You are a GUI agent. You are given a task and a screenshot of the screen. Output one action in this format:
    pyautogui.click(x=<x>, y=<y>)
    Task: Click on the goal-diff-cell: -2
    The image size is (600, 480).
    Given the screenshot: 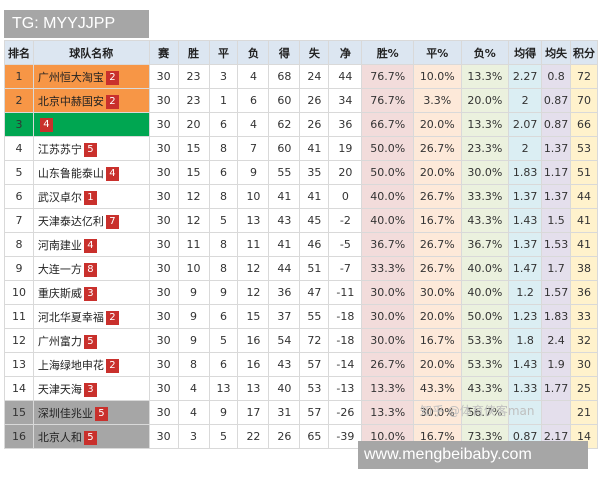 What is the action you would take?
    pyautogui.click(x=345, y=220)
    